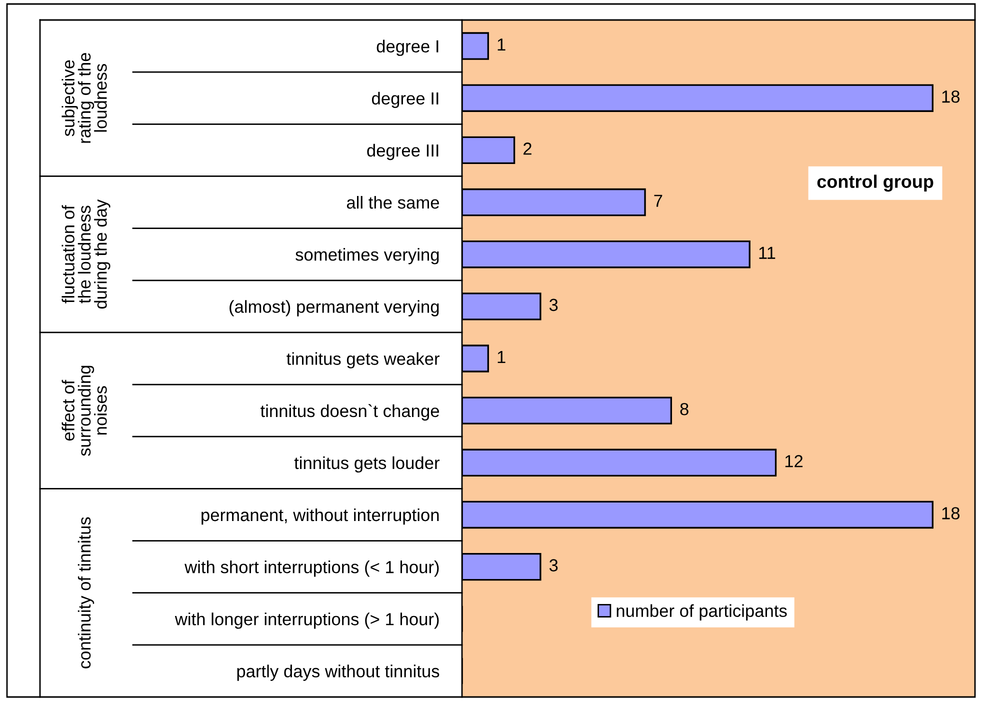 The width and height of the screenshot is (981, 704). Describe the element at coordinates (306, 620) in the screenshot. I see `y-tick-label: with longer interruptions (> 1 hour)` at that location.